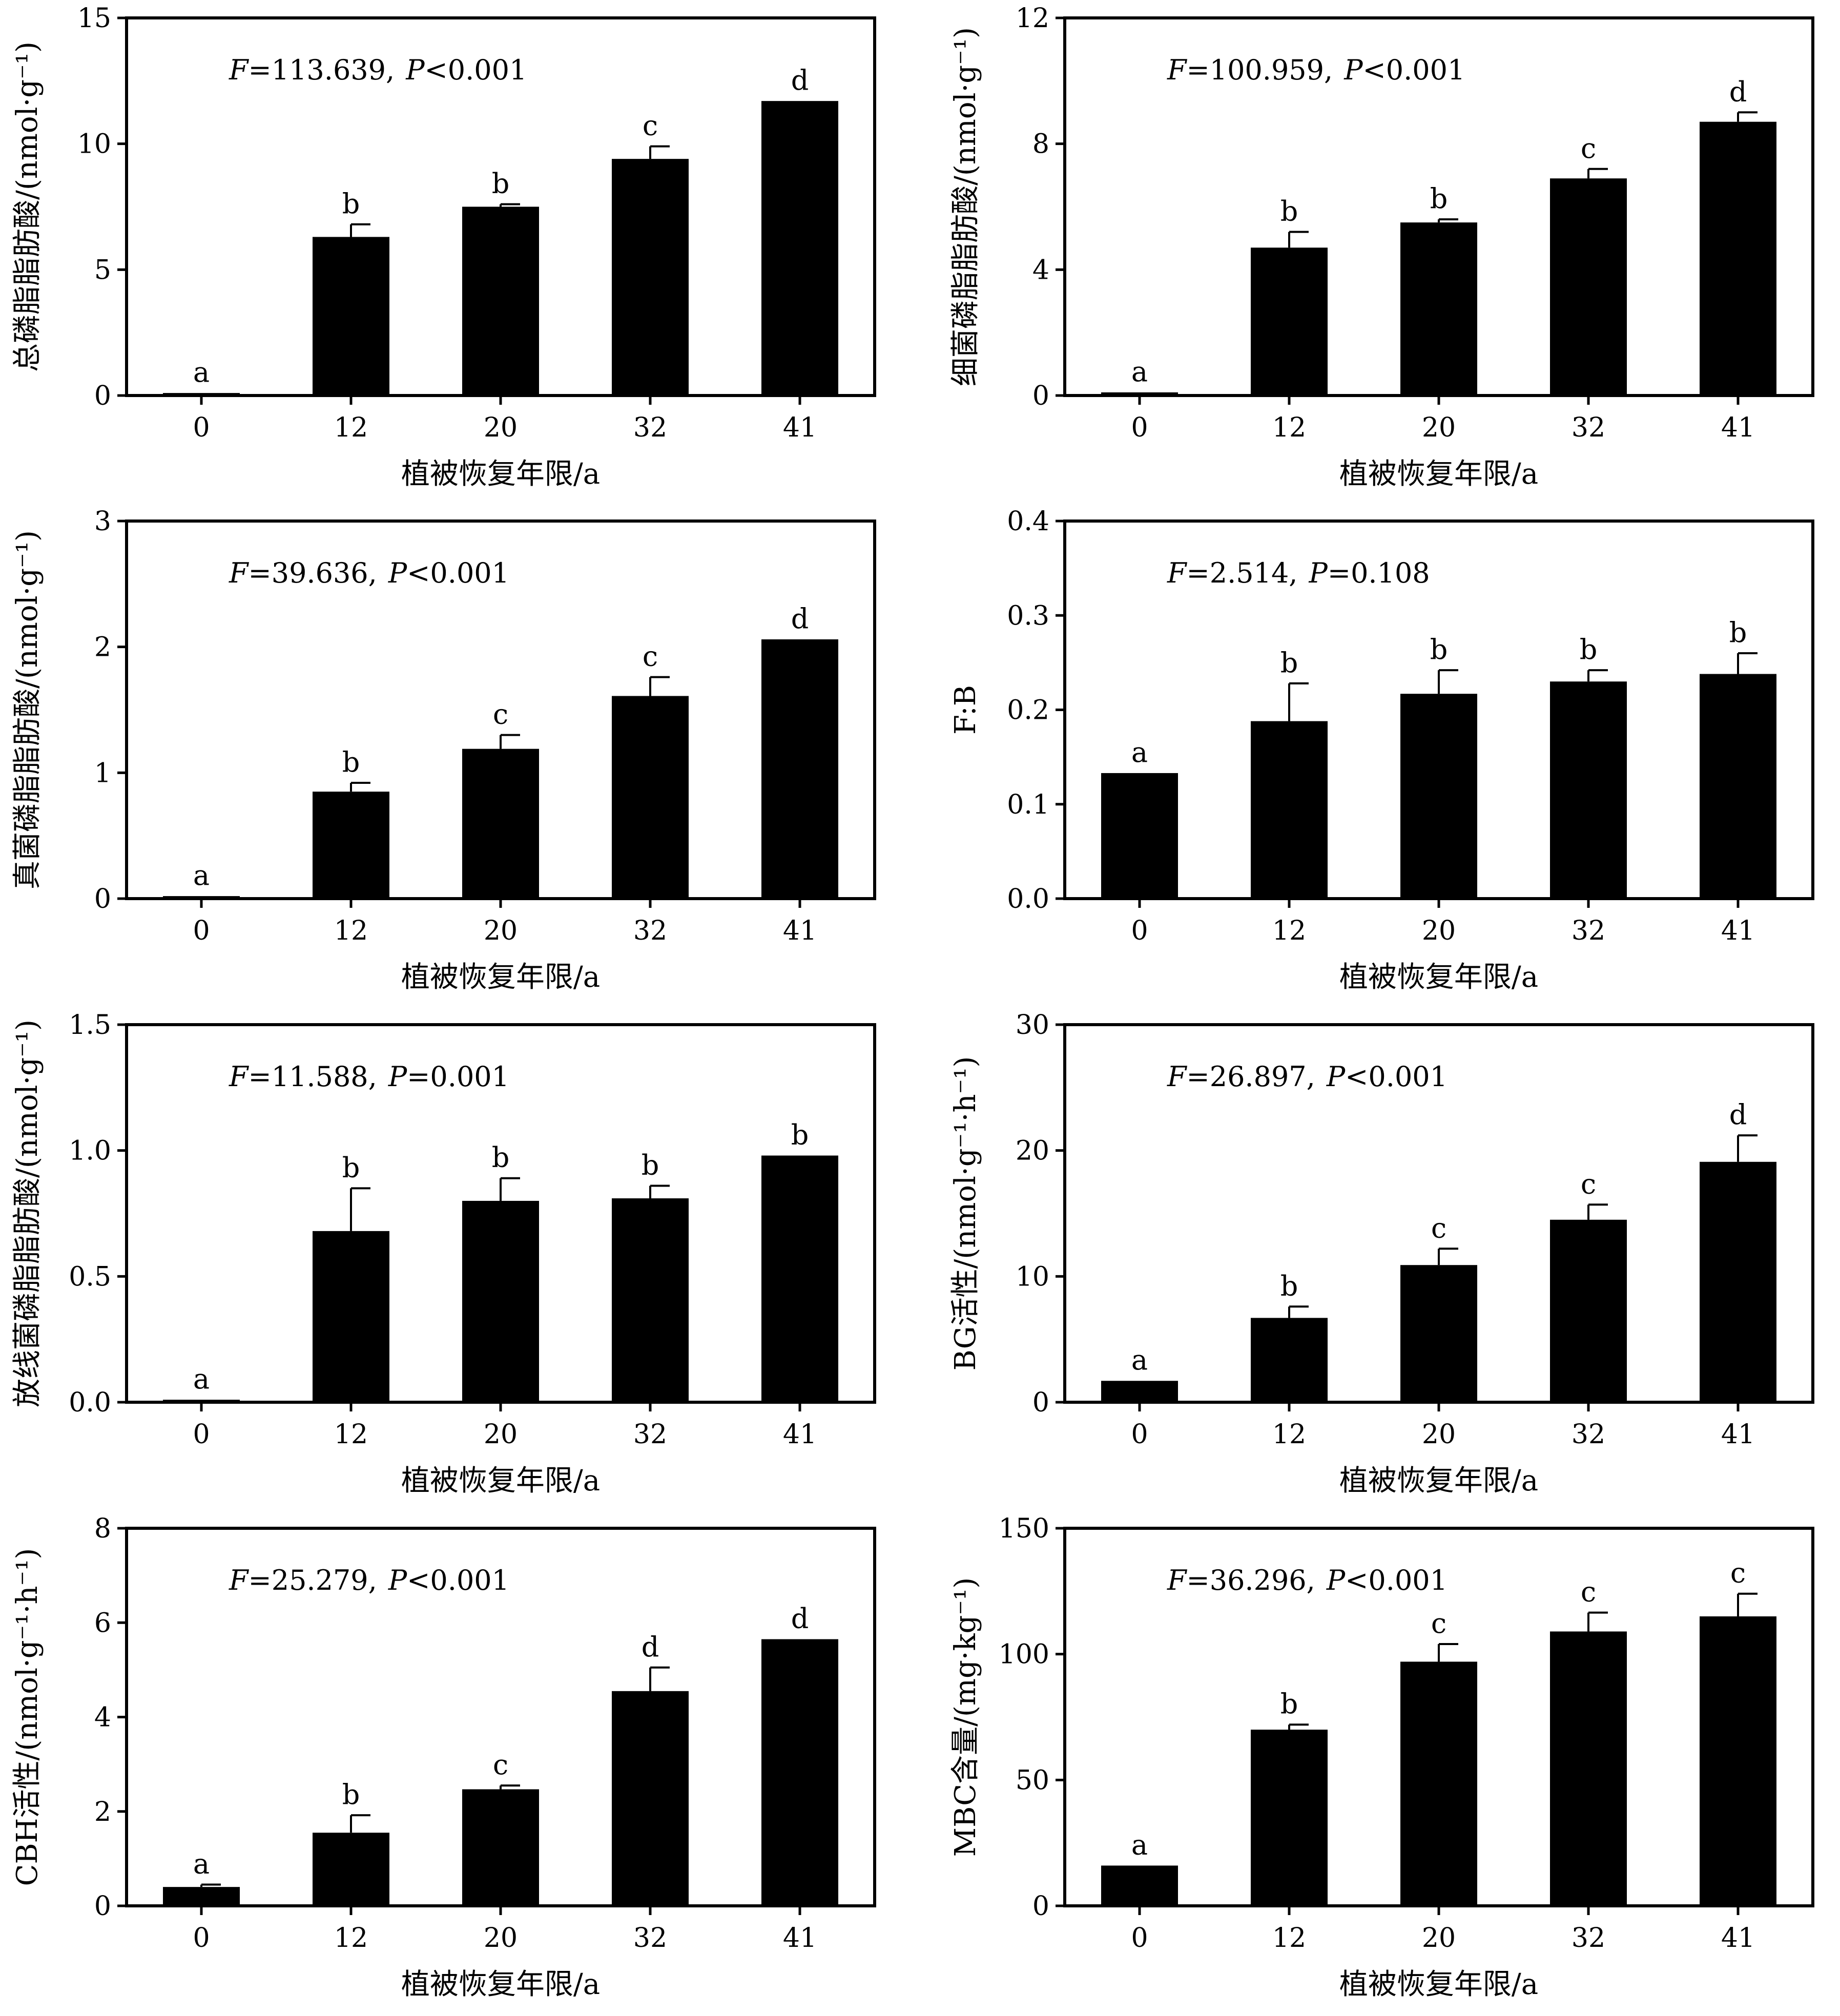 This screenshot has height=2016, width=1840. Describe the element at coordinates (1177, 573) in the screenshot. I see `panel-4-stat-f-symbol: F` at that location.